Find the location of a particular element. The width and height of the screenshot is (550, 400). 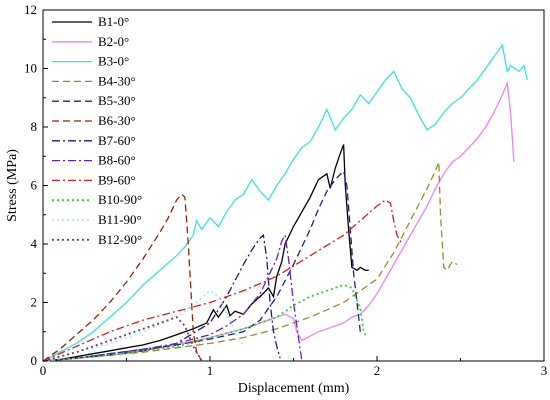

x-tick-label: 2 is located at coordinates (377, 370).